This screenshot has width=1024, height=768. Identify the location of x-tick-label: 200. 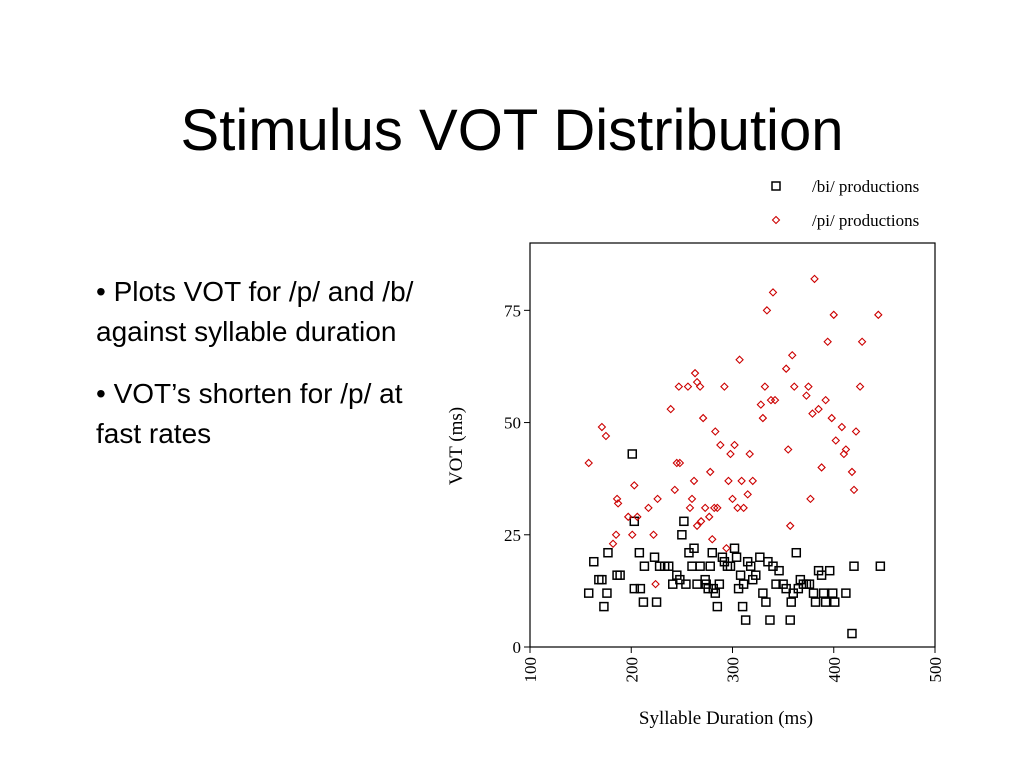
(631, 670).